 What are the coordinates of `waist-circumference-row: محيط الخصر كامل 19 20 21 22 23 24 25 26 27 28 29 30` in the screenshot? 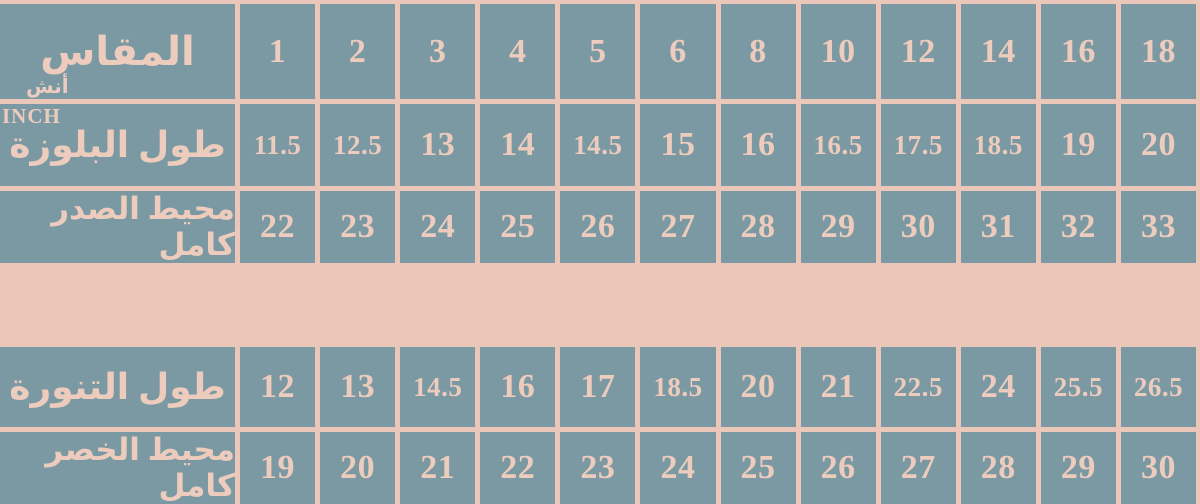 It's located at (598, 468).